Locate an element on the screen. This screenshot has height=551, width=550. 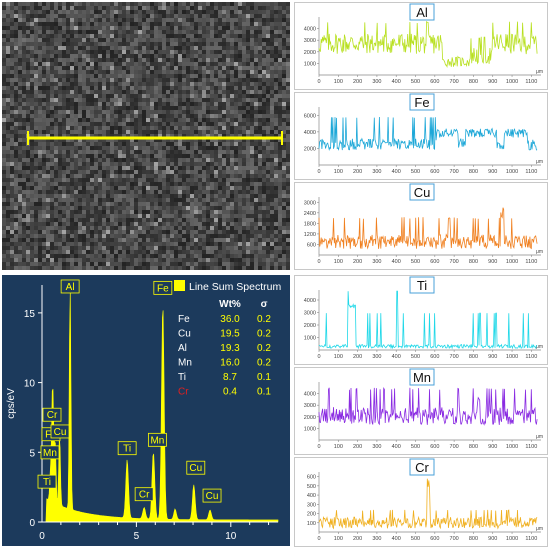
profile-y-tick-label: 600 is located at coordinates (311, 478).